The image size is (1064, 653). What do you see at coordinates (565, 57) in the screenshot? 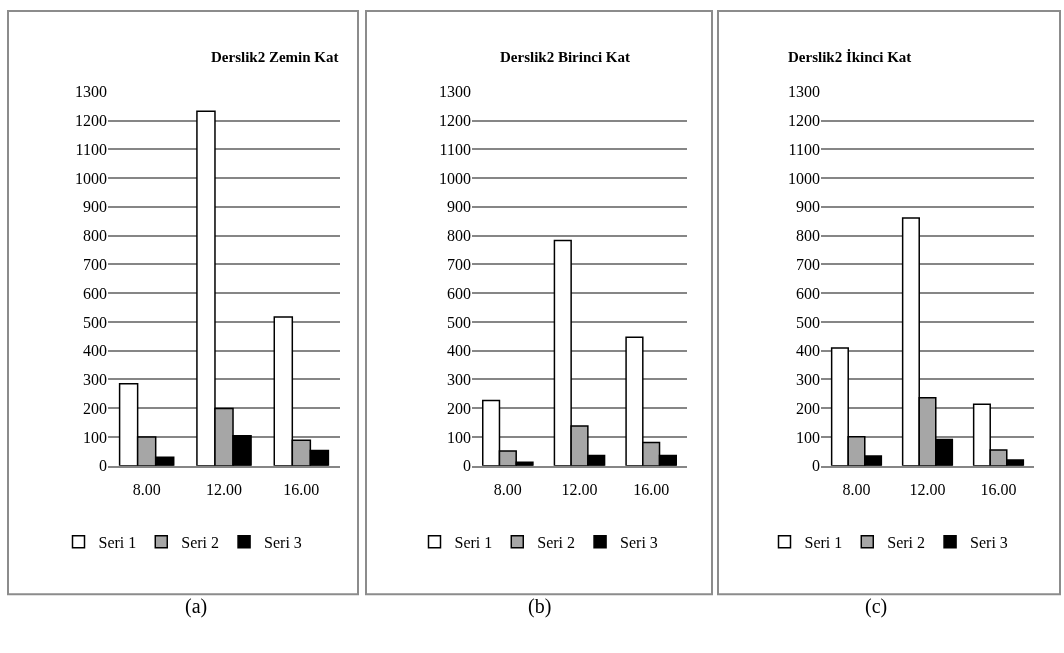
I see `chart-title: Derslik2 Birinci Kat` at bounding box center [565, 57].